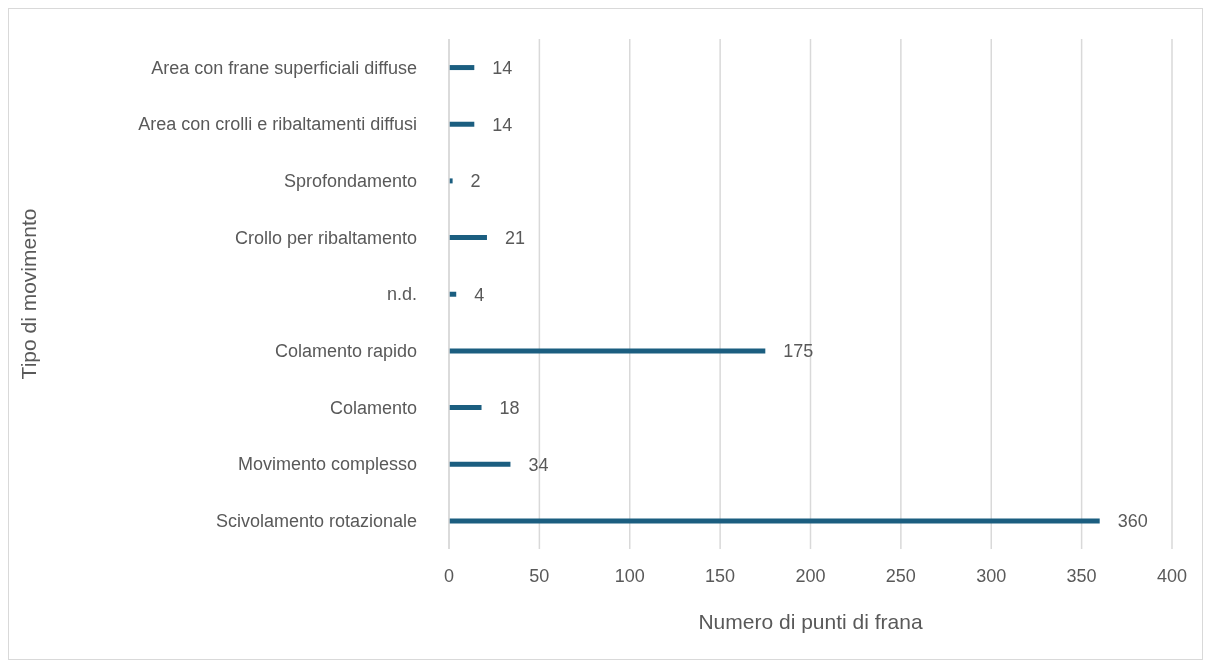 This screenshot has height=668, width=1211. Describe the element at coordinates (327, 464) in the screenshot. I see `y-tick-label: Movimento complesso` at that location.